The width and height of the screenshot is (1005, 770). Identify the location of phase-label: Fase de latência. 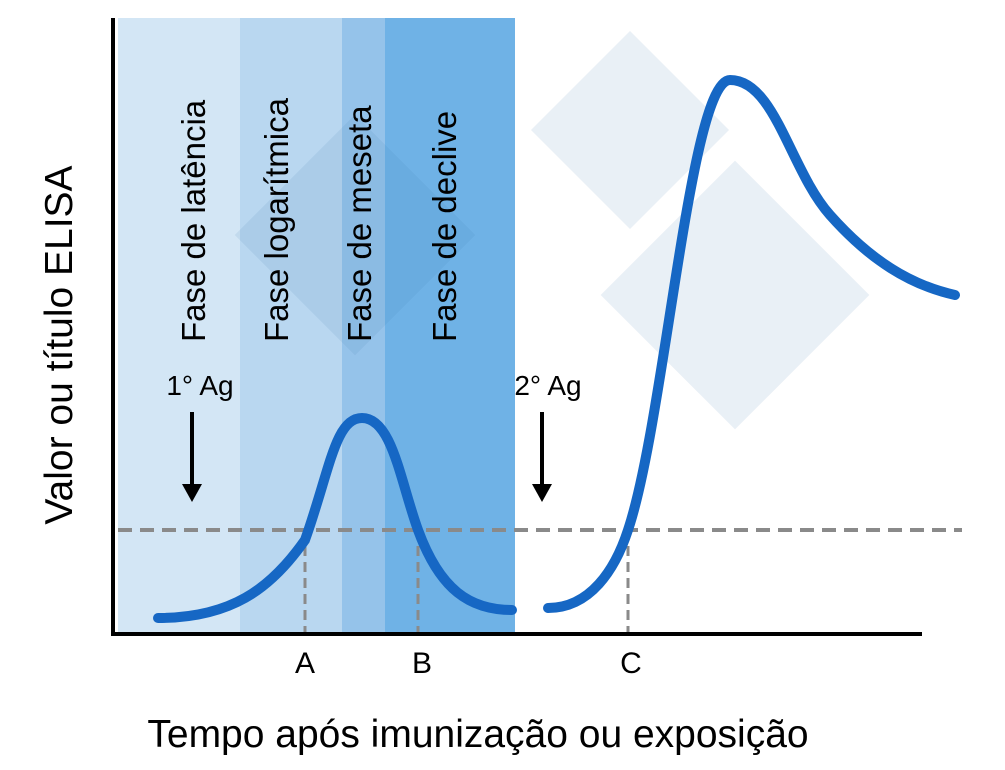
(193, 220).